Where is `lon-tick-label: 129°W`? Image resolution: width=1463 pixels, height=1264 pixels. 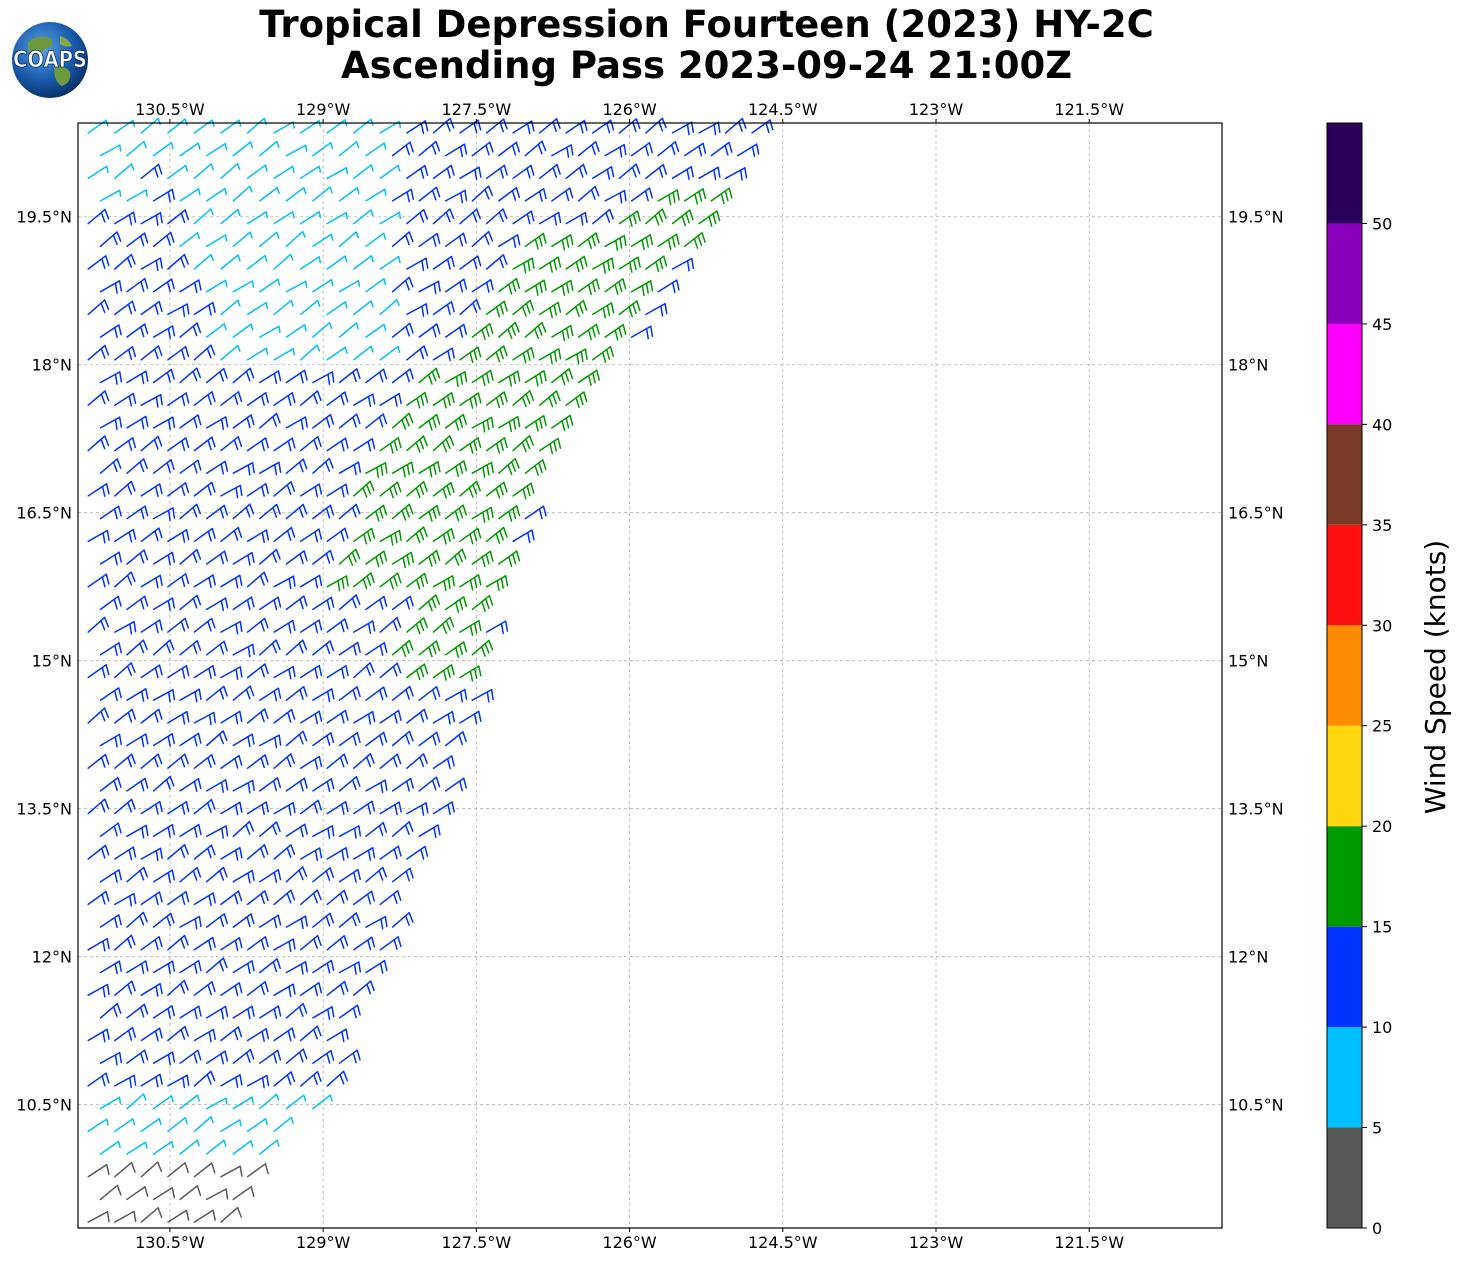
lon-tick-label: 129°W is located at coordinates (323, 1242).